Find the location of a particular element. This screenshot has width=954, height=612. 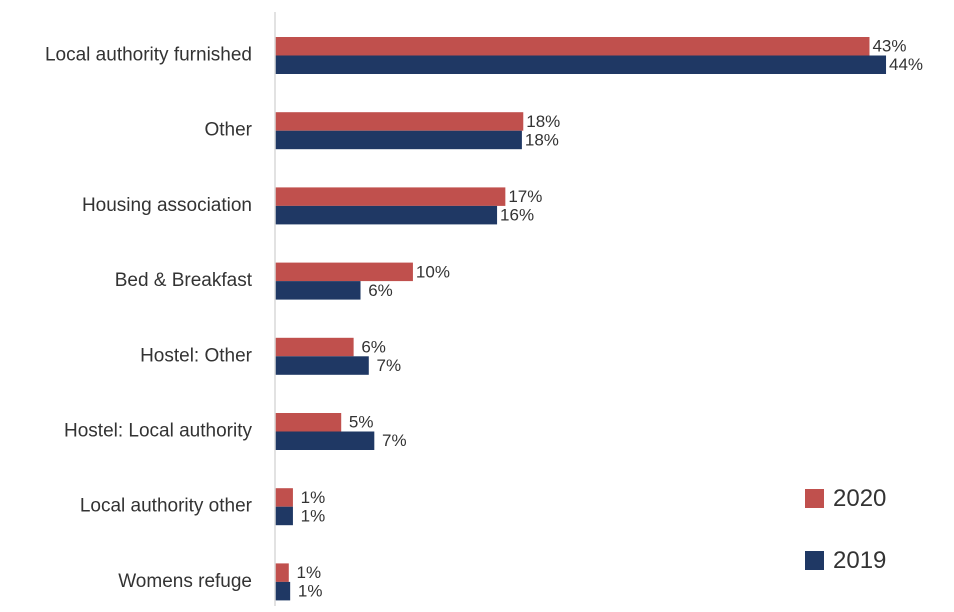

bar-2019-bed-breakfast is located at coordinates (318, 290).